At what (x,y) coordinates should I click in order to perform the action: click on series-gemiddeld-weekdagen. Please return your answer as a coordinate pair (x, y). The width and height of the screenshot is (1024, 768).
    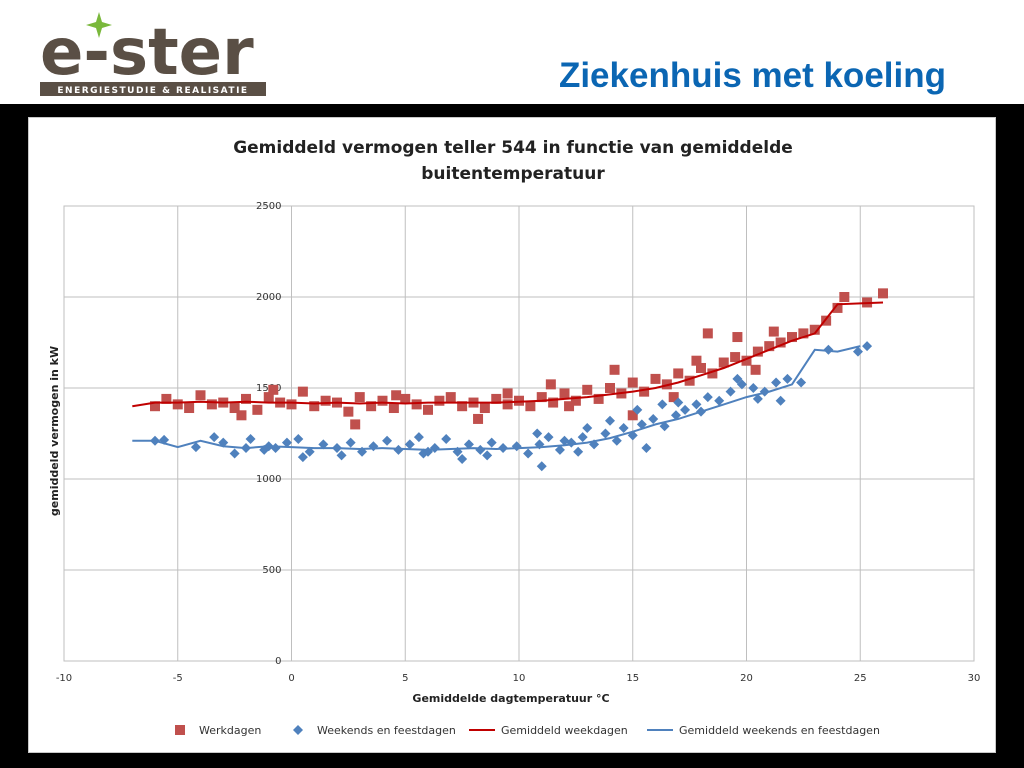
    Looking at the image, I should click on (508, 354).